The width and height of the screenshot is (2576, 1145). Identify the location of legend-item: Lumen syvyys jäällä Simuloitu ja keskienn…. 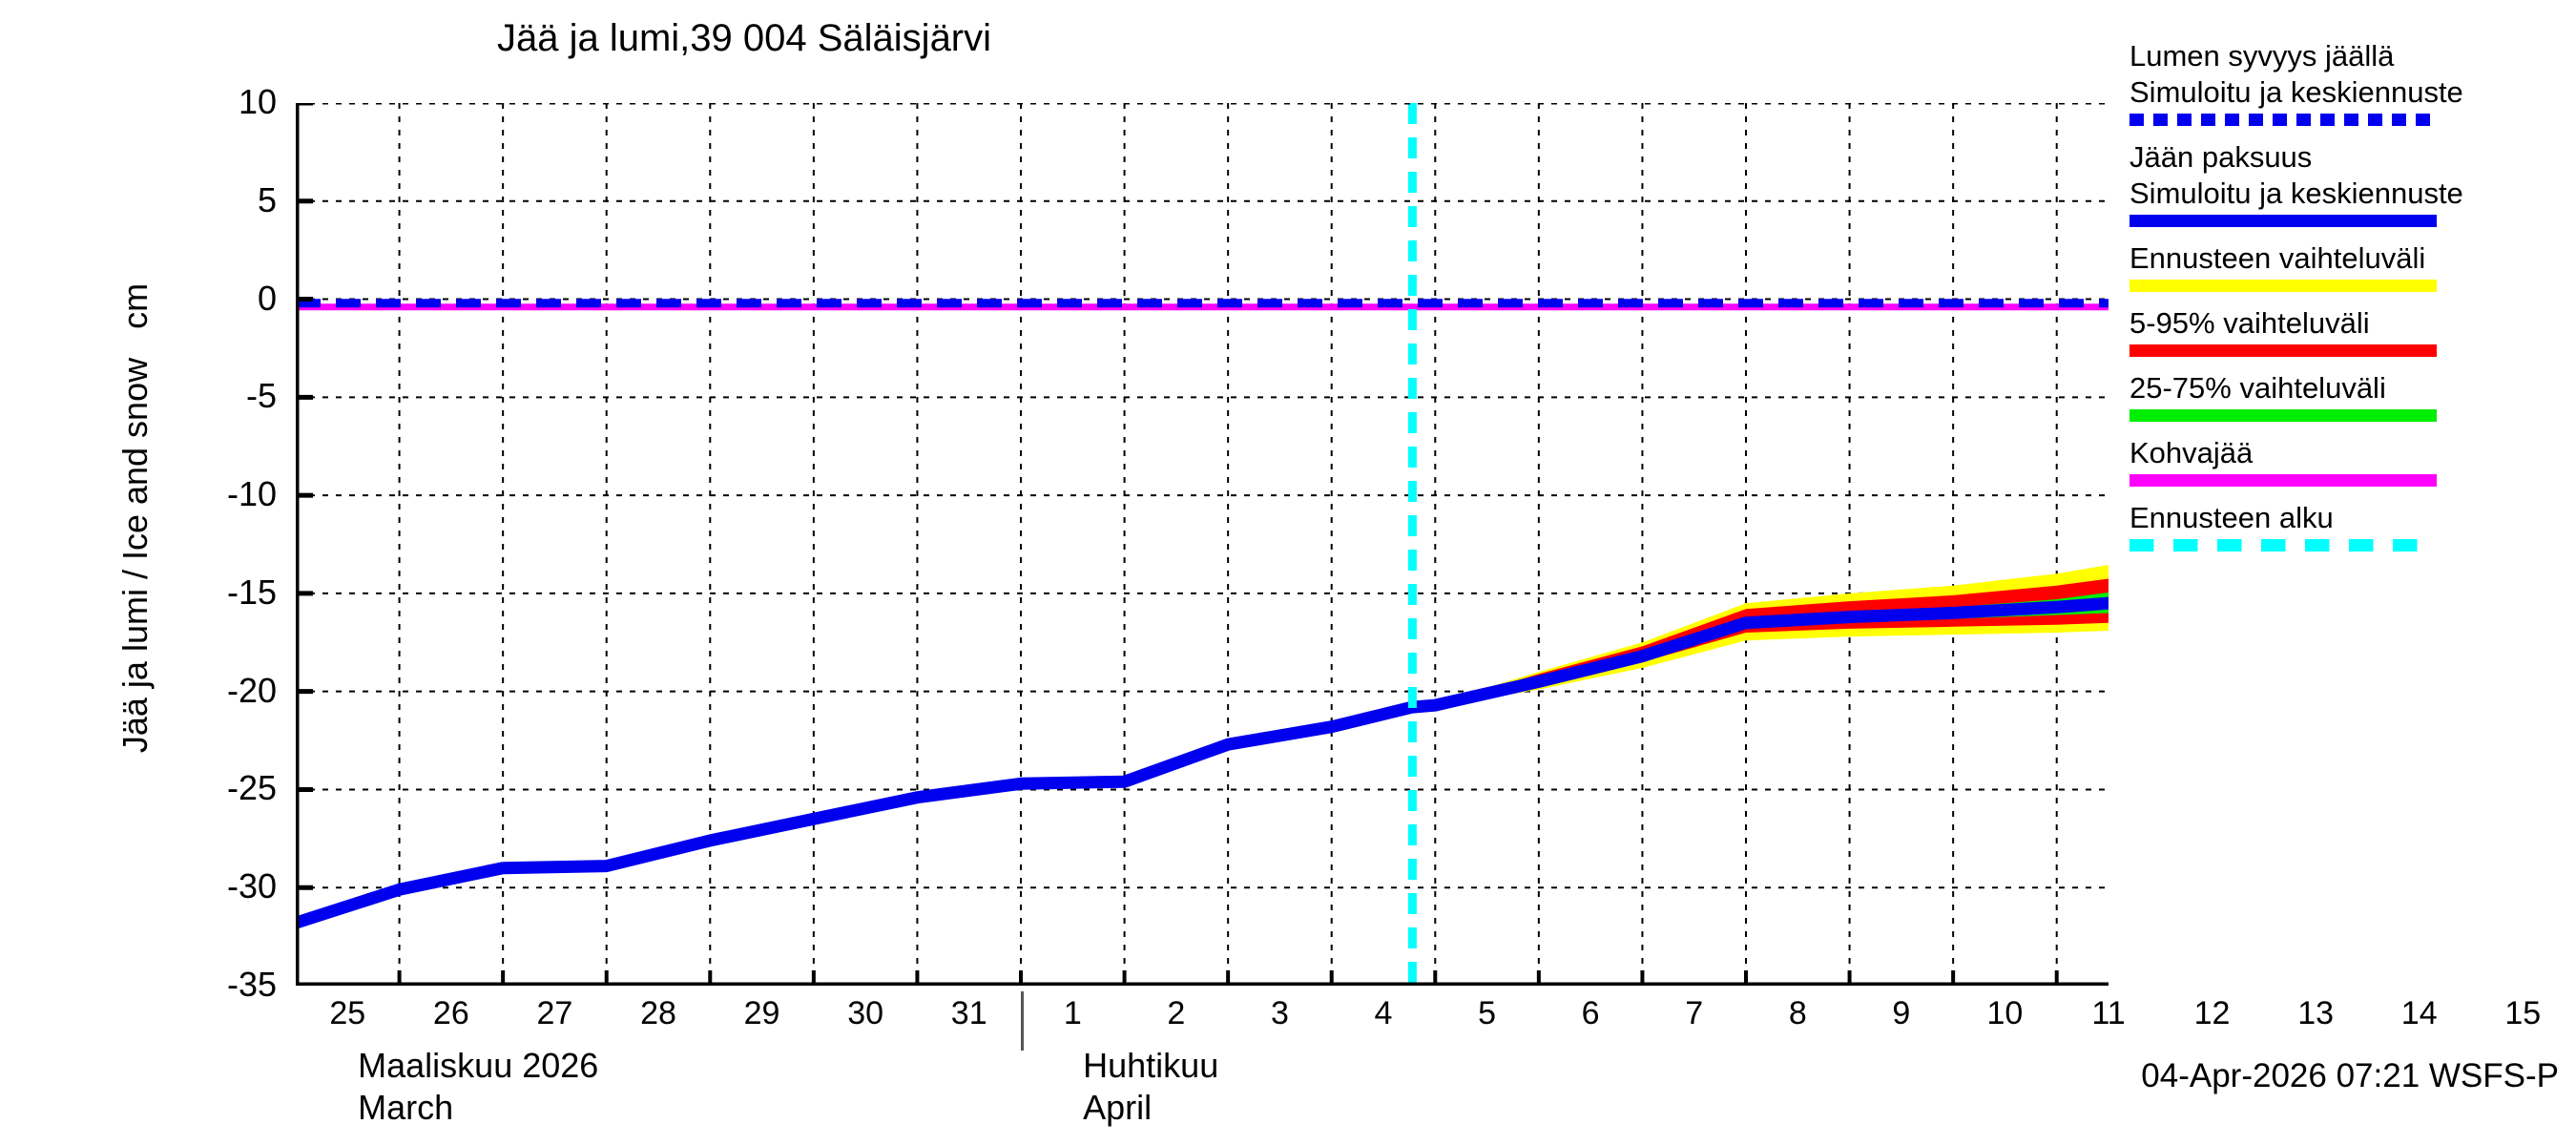
(2352, 82).